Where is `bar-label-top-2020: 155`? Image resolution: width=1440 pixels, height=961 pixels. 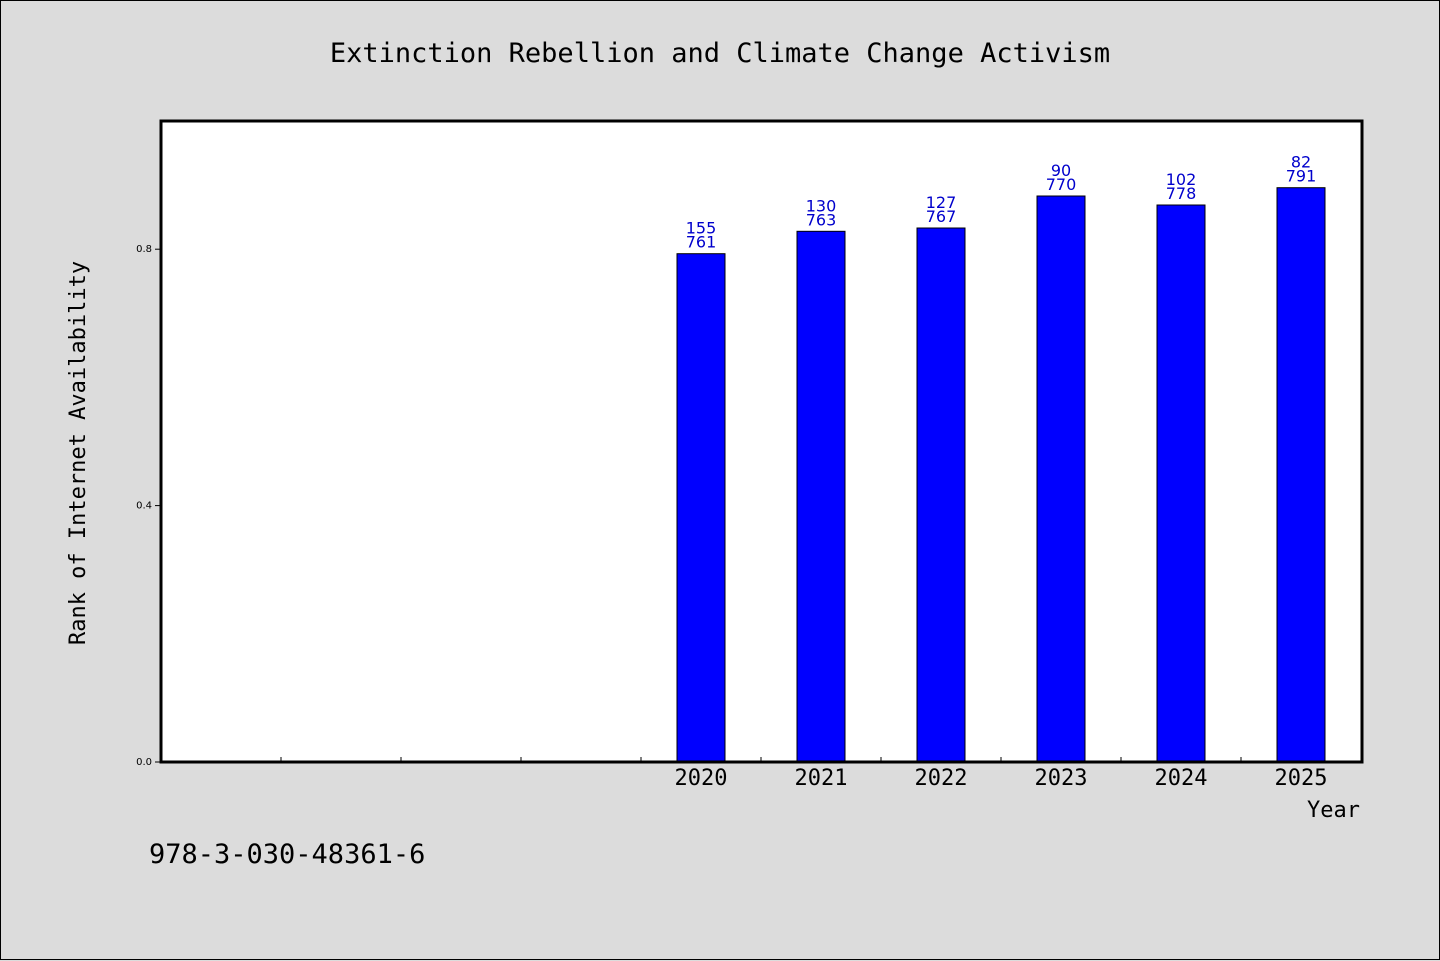
bar-label-top-2020: 155 is located at coordinates (701, 228).